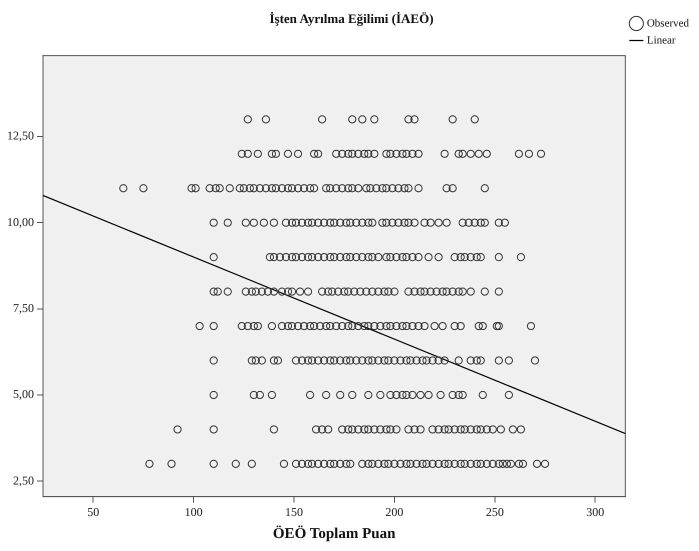 The image size is (699, 551). Describe the element at coordinates (23, 394) in the screenshot. I see `y-tick-label: 5,00` at that location.